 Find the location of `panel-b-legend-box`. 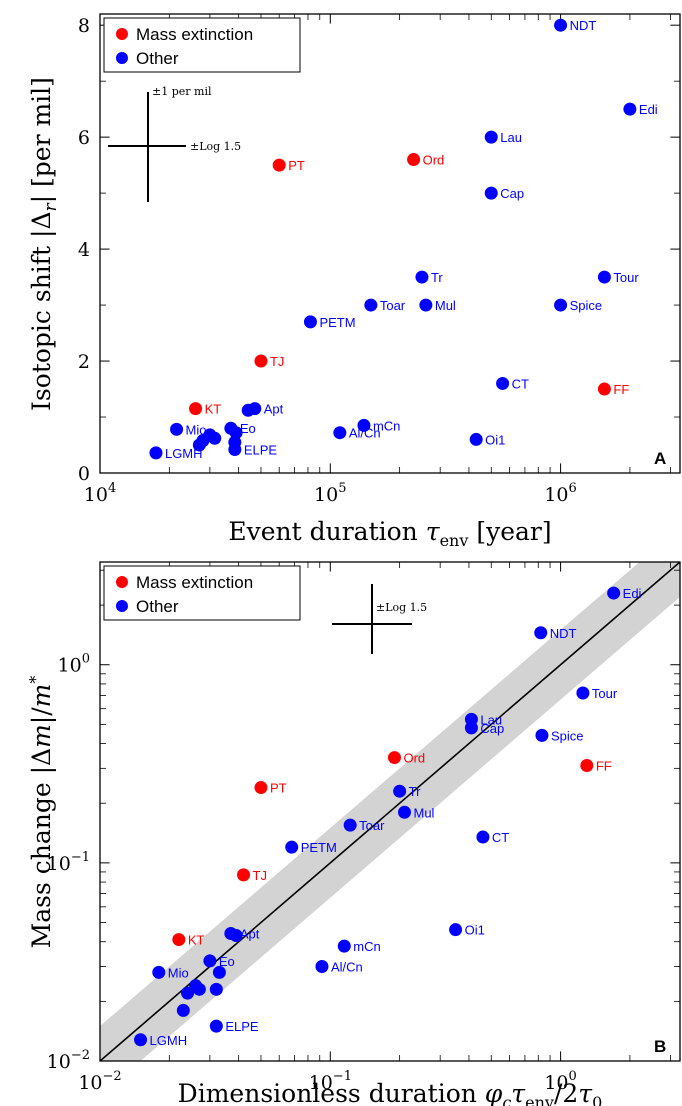

panel-b-legend-box is located at coordinates (202, 593).